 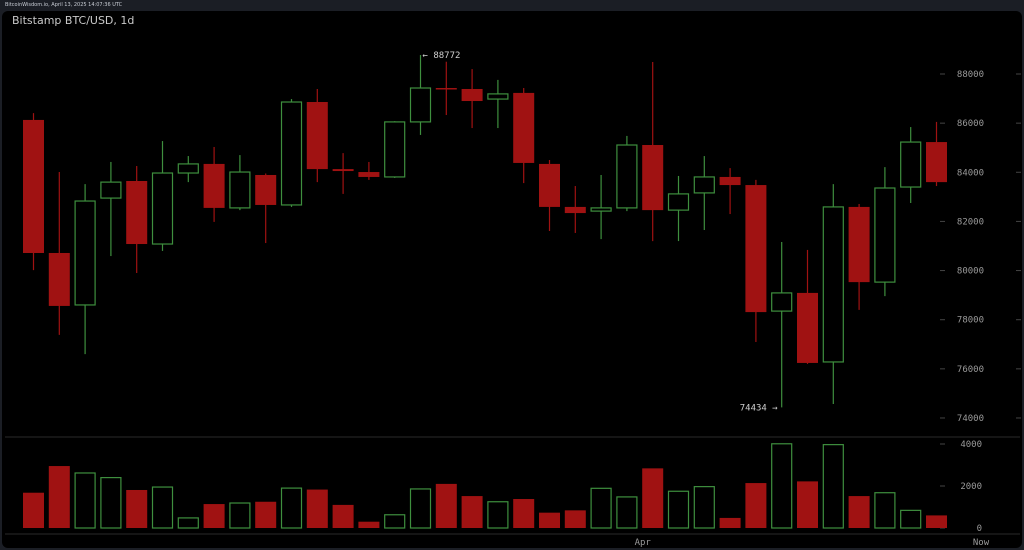 I want to click on x-tick-label: Apr, so click(x=643, y=543).